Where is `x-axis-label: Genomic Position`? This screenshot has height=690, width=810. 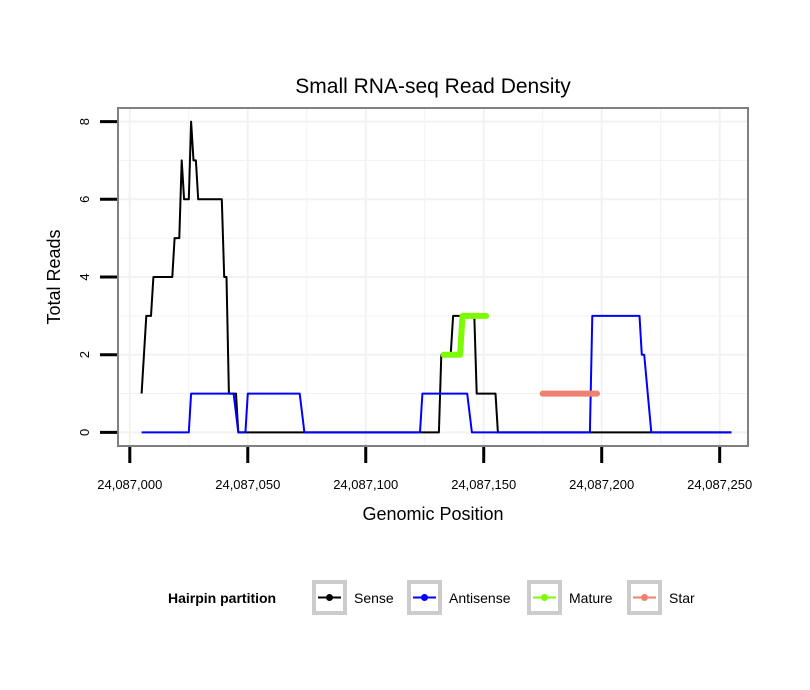
x-axis-label: Genomic Position is located at coordinates (432, 514).